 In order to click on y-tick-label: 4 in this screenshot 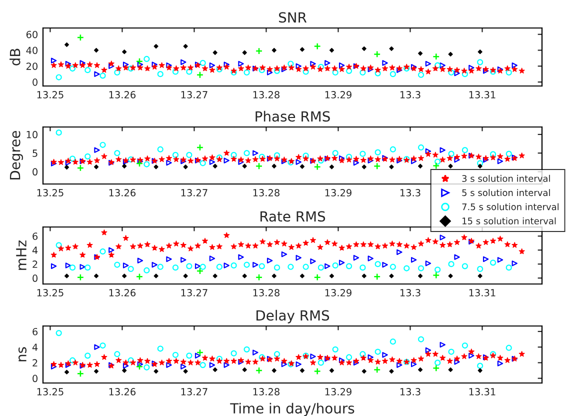, I will do `click(35, 347)`.